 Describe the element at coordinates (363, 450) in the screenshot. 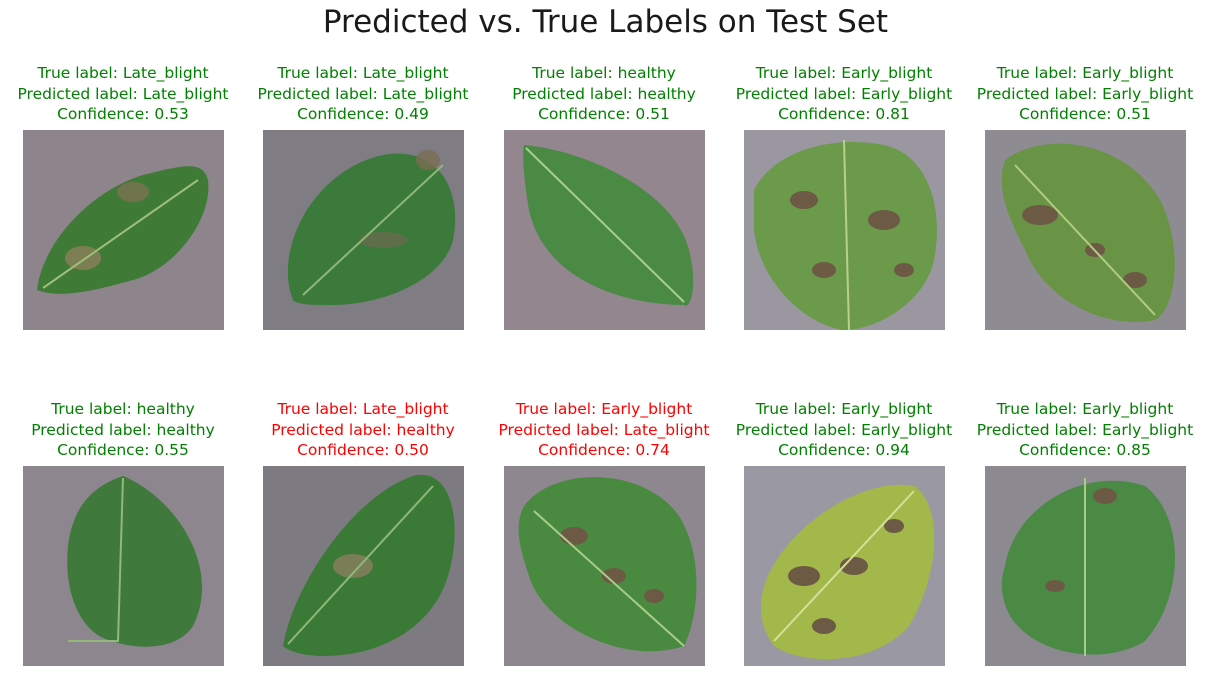

I see `confidence-label: Confidence: 0.50` at that location.